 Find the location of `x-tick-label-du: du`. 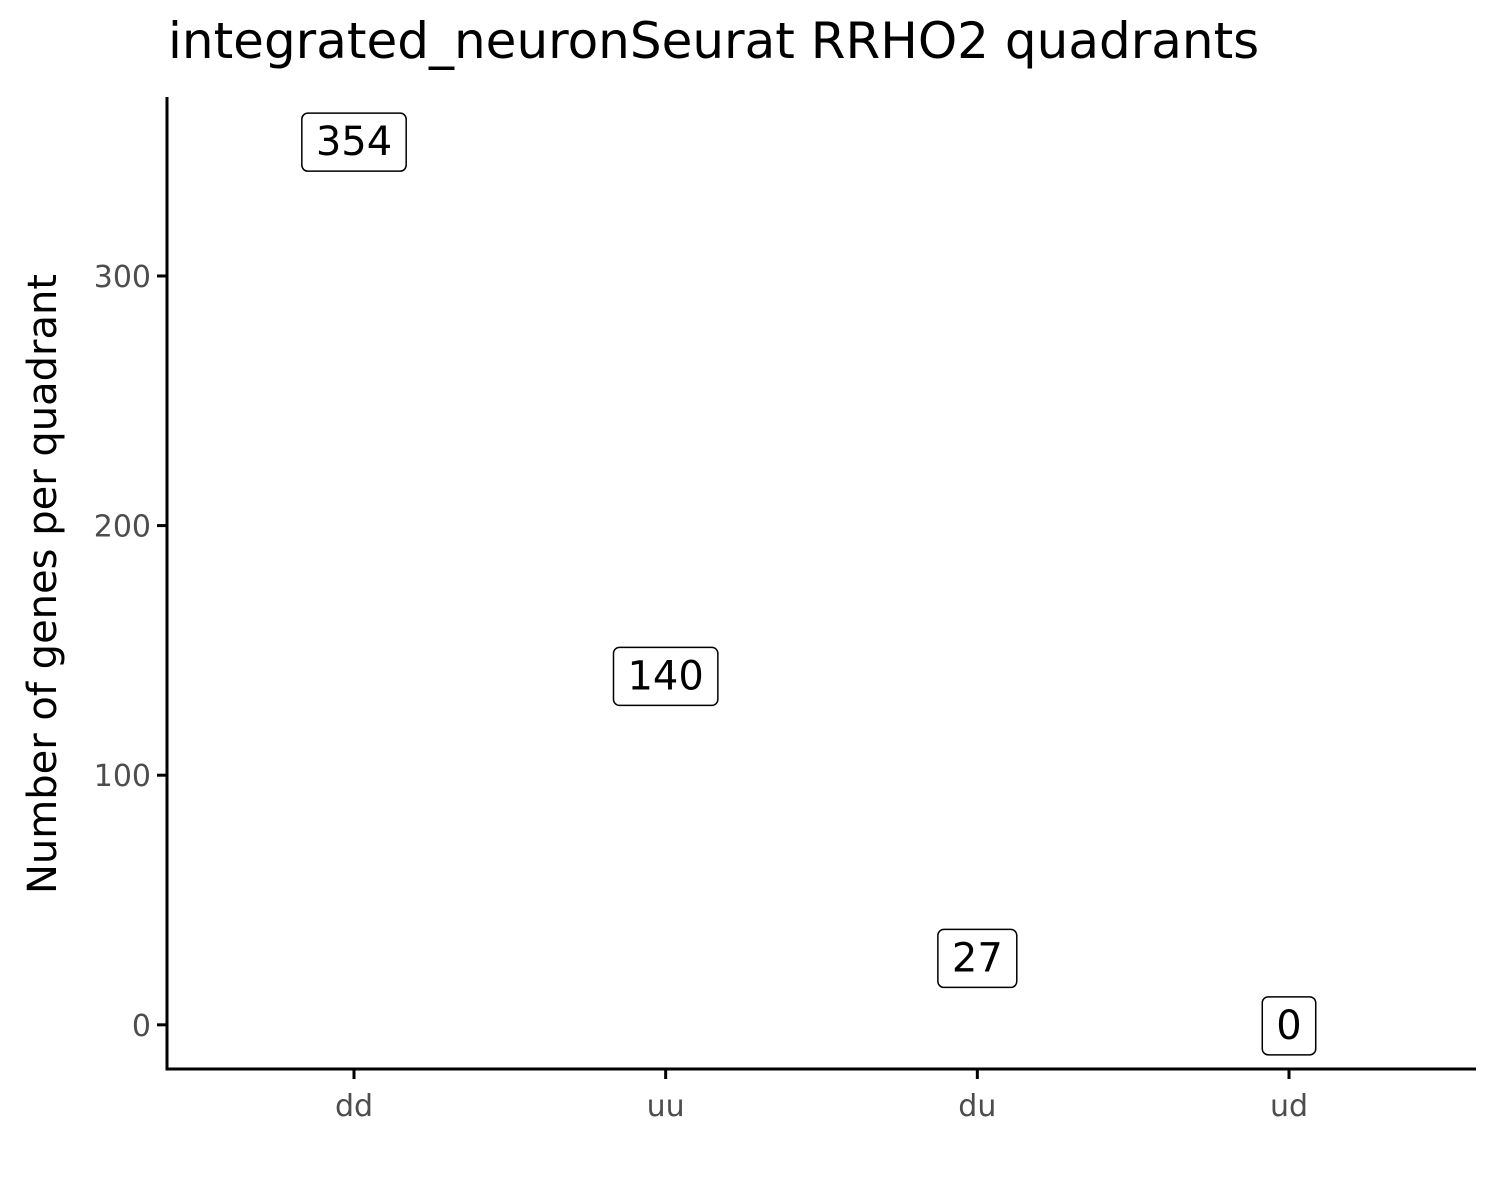

x-tick-label-du: du is located at coordinates (977, 1106).